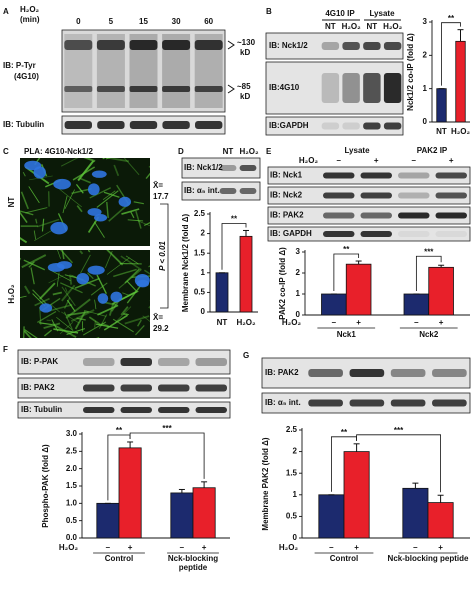  What do you see at coordinates (429, 251) in the screenshot?
I see `significance-label: ***` at bounding box center [429, 251].